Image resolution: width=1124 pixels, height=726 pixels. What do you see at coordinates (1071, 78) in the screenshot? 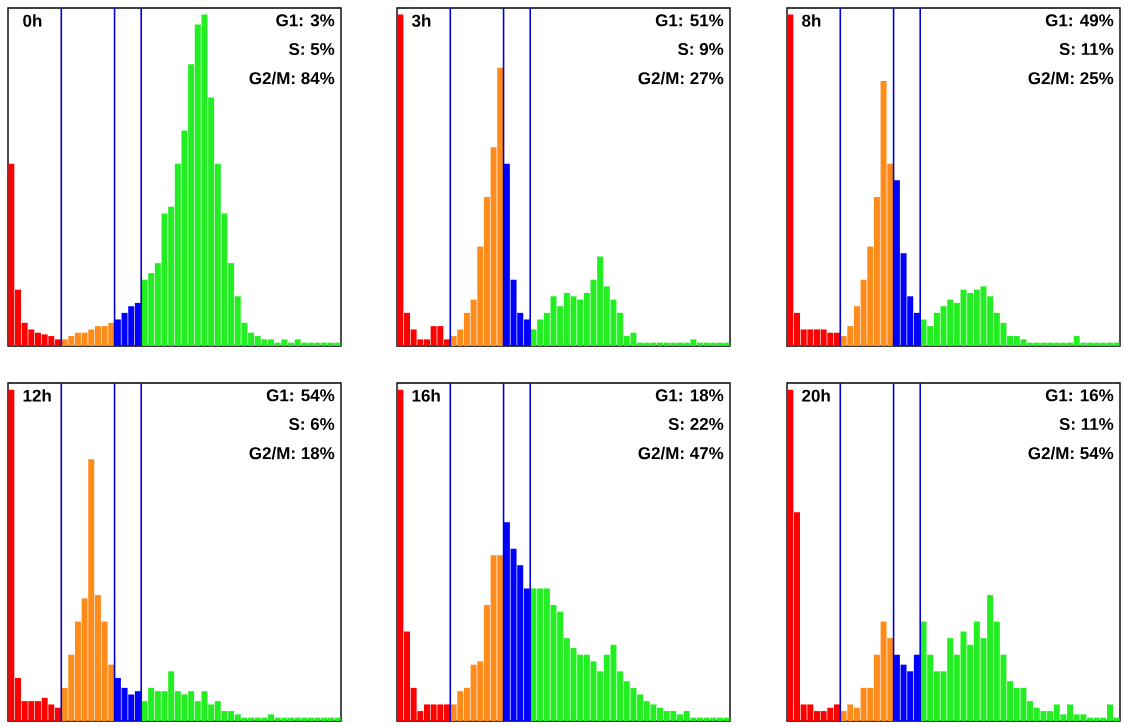
I see `annotation: G2/M: 25%` at bounding box center [1071, 78].